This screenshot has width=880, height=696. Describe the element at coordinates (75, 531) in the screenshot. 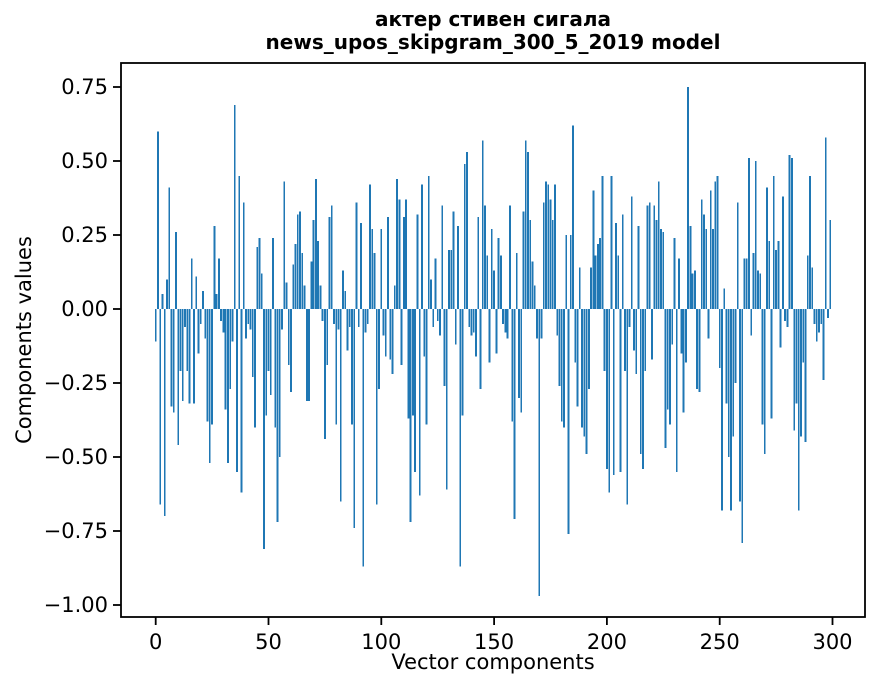

I see `y-tick-label: −0.75` at that location.